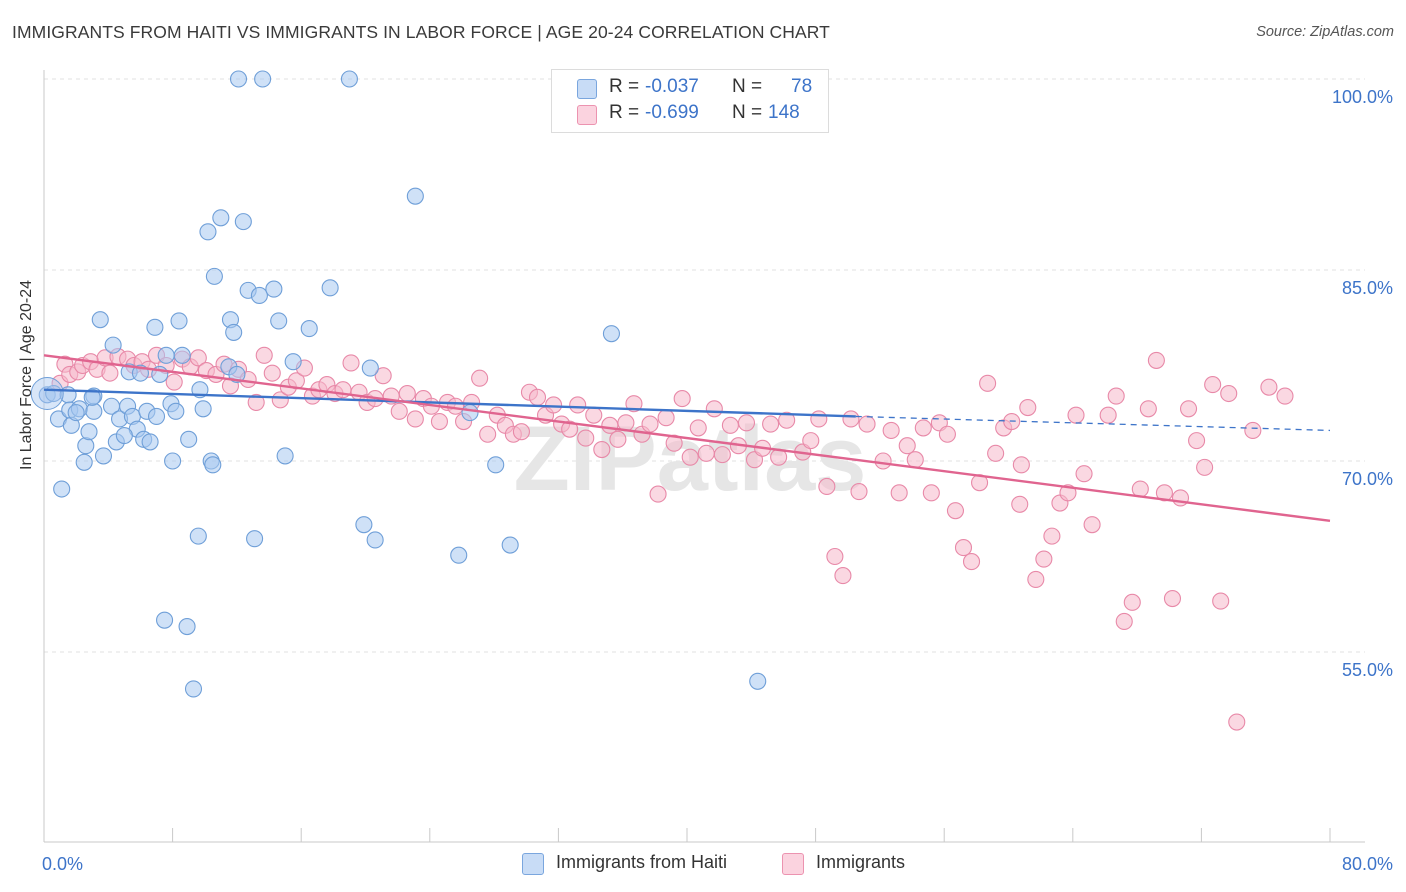 The image size is (1406, 892). Describe the element at coordinates (26, 374) in the screenshot. I see `y-axis-label: In Labor Force | Age 20-24` at that location.